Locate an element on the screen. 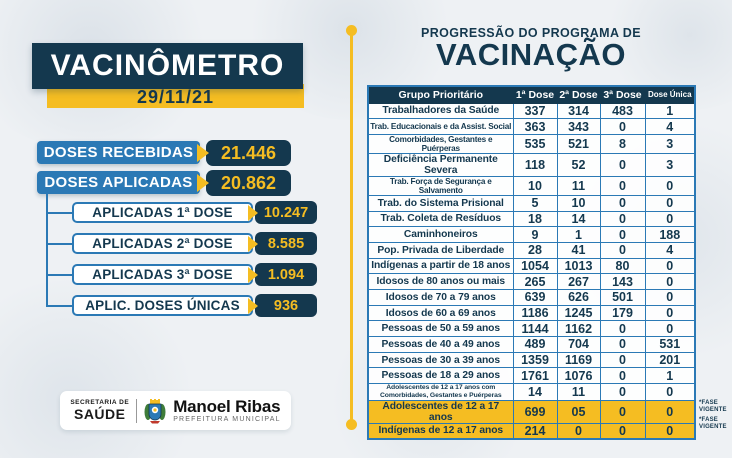  dose1-cell: 1761 is located at coordinates (535, 376).